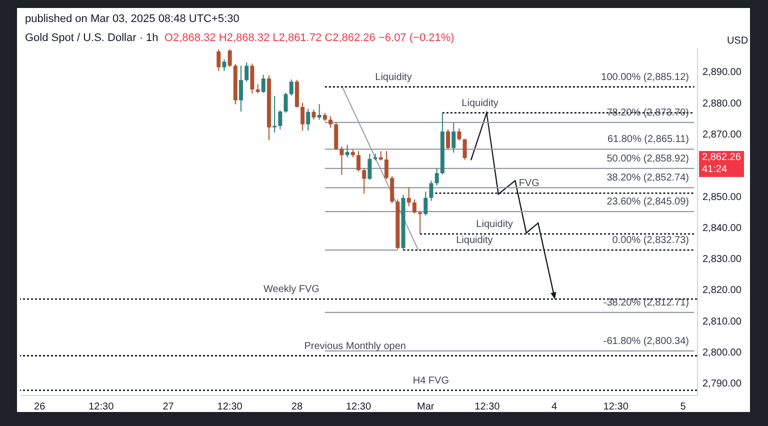 The height and width of the screenshot is (426, 768). What do you see at coordinates (168, 407) in the screenshot?
I see `x-tick-label: 27` at bounding box center [168, 407].